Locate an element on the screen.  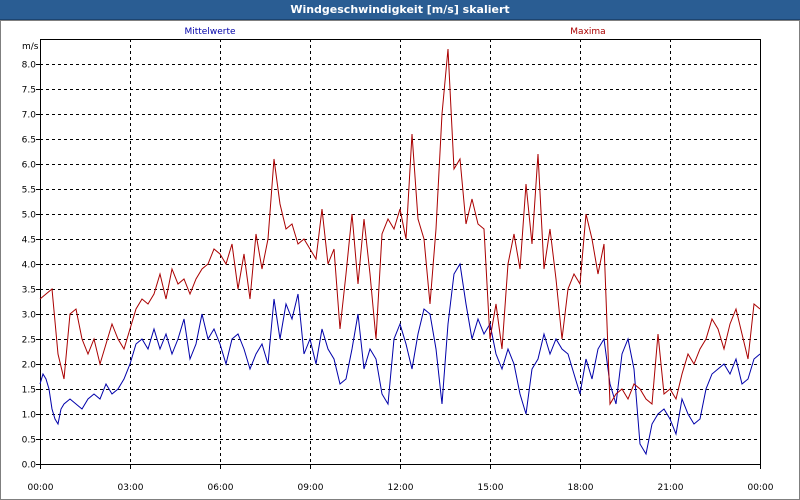
window-title: Windgeschwindigkeit [m/s] skaliert is located at coordinates (400, 9).